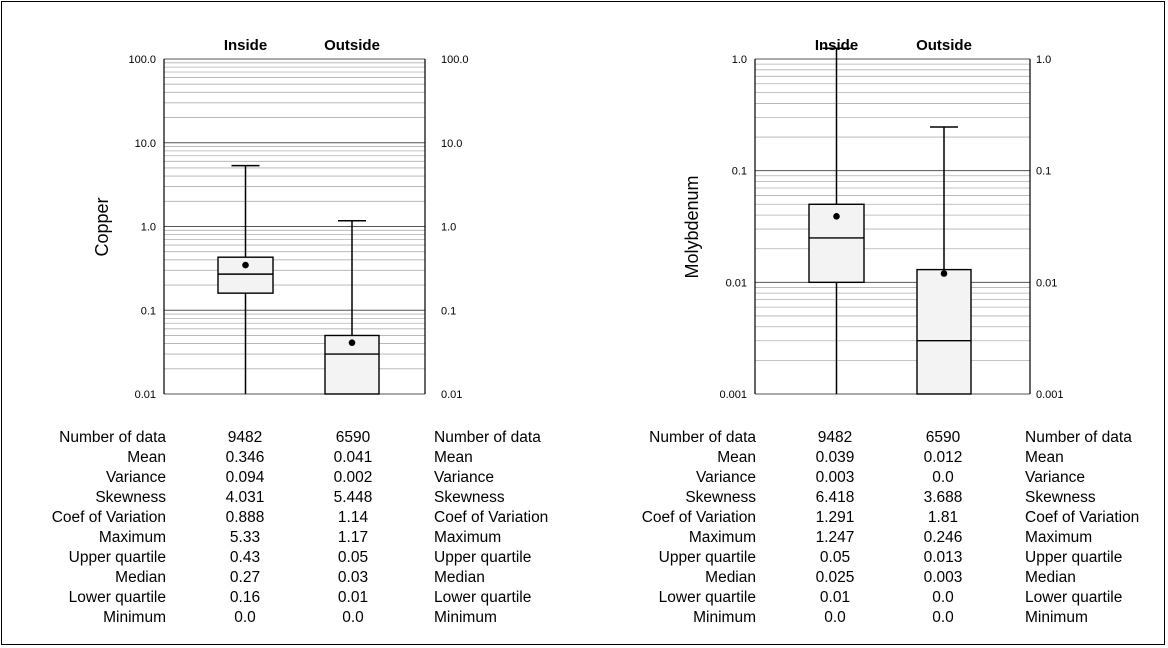 This screenshot has width=1168, height=648. I want to click on stat-value: 0.16, so click(245, 597).